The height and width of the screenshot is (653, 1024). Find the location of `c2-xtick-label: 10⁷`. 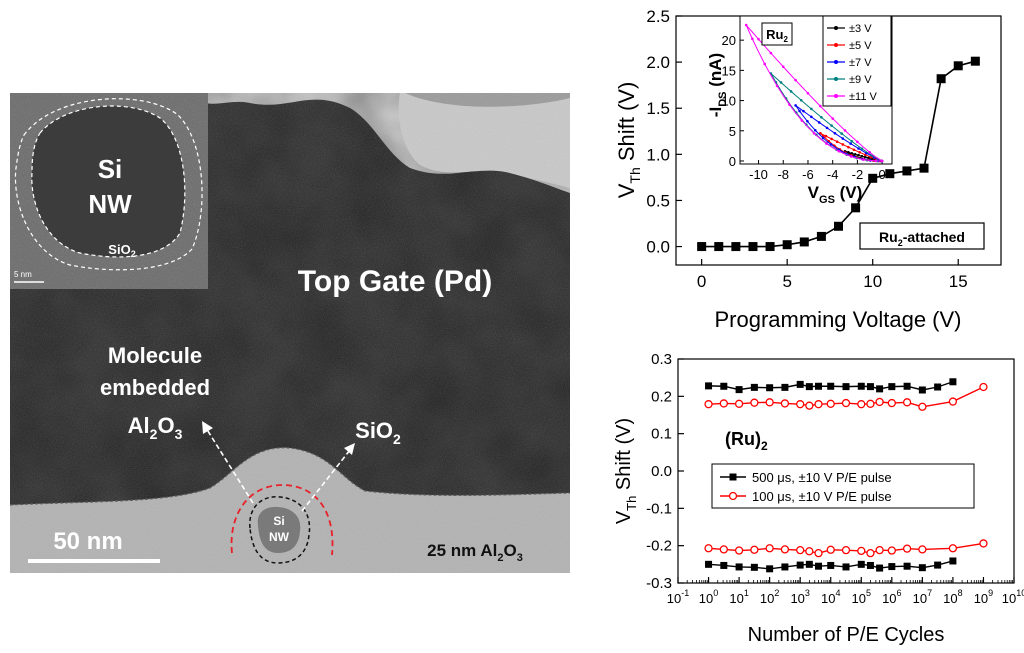

c2-xtick-label: 10⁷ is located at coordinates (922, 597).